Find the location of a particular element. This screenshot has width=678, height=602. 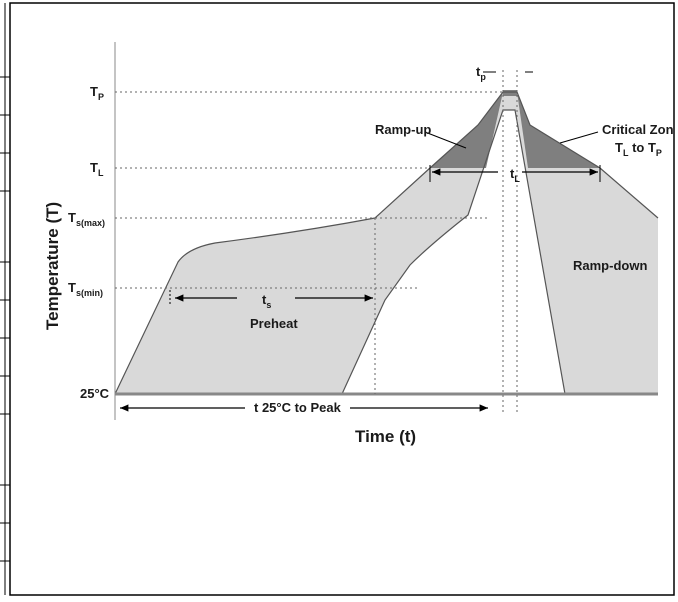

level-tsmin: Ts(min) is located at coordinates (85, 289).